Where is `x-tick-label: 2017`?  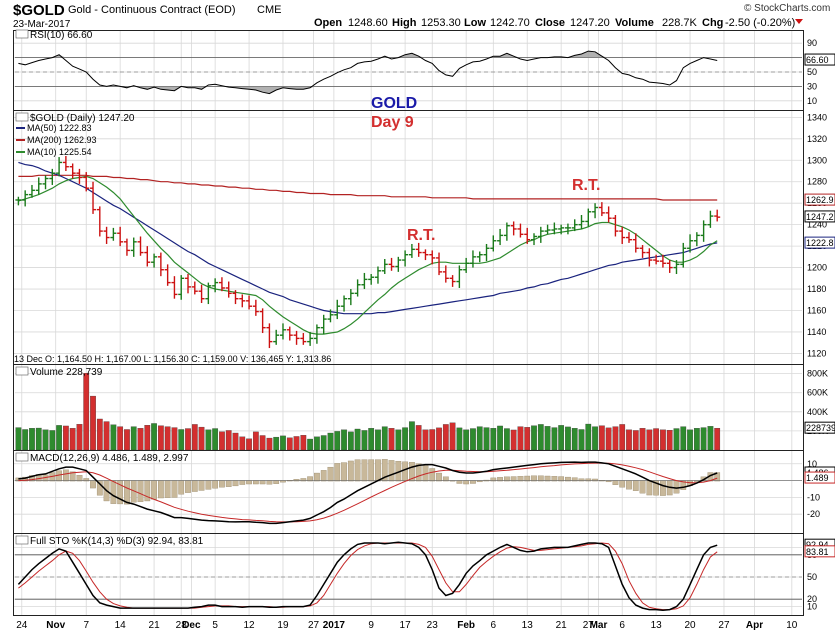 x-tick-label: 2017 is located at coordinates (334, 625).